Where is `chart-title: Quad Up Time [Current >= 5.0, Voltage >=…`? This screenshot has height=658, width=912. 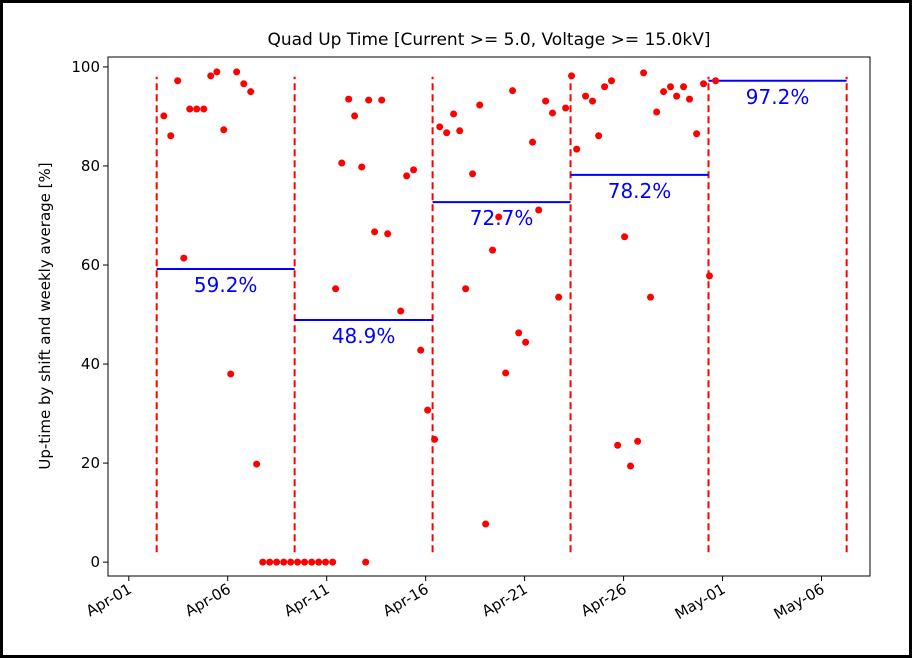 chart-title: Quad Up Time [Current >= 5.0, Voltage >=… is located at coordinates (488, 40).